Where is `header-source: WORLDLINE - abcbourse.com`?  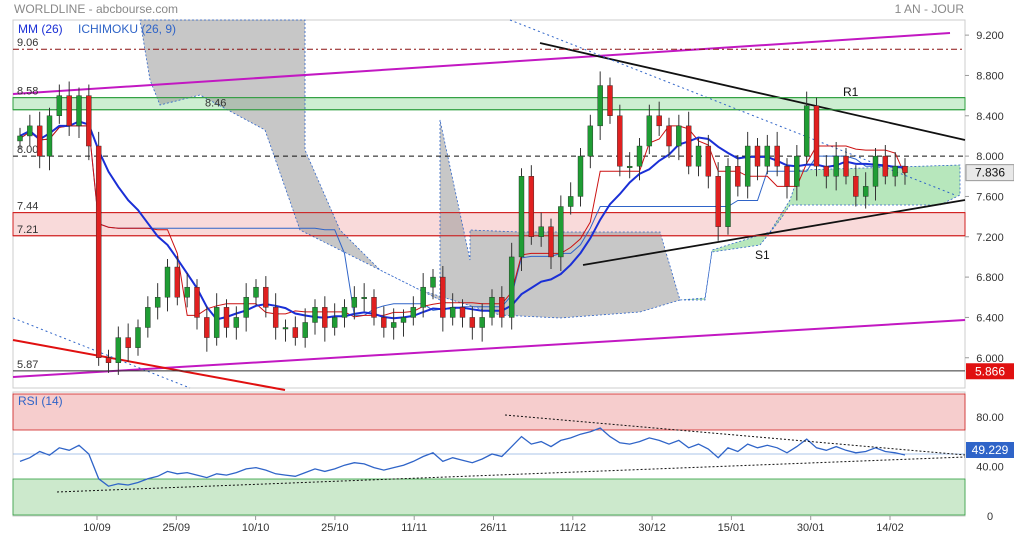 header-source: WORLDLINE - abcbourse.com is located at coordinates (96, 9).